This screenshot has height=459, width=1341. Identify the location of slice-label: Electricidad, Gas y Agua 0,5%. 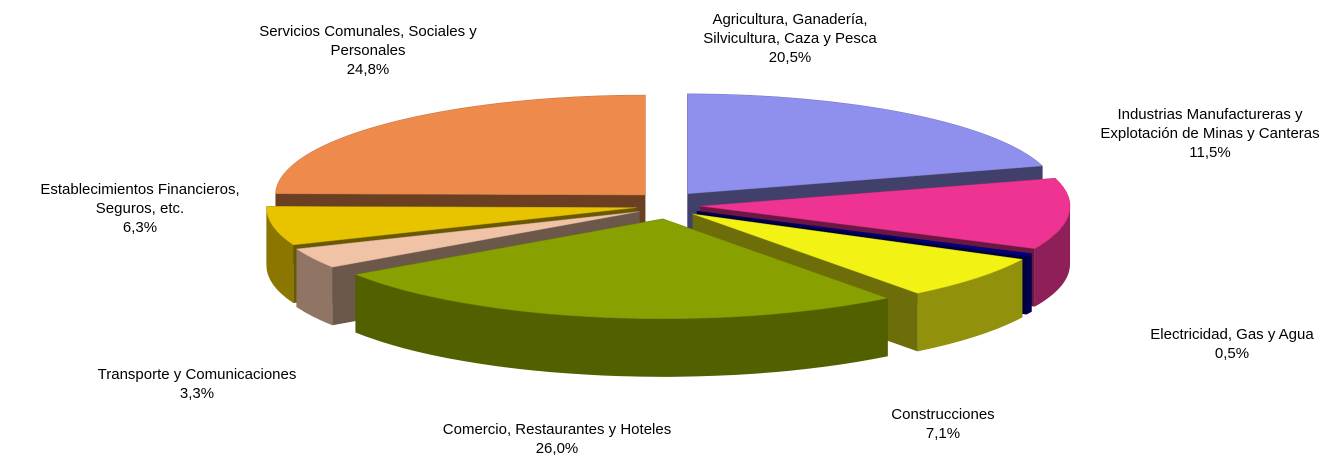
(1231, 344).